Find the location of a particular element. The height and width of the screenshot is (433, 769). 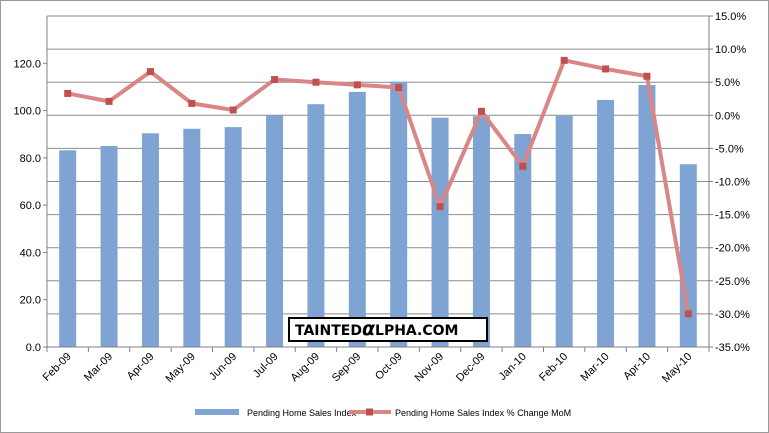

left-tick-label-5: 100.0 is located at coordinates (27, 112).